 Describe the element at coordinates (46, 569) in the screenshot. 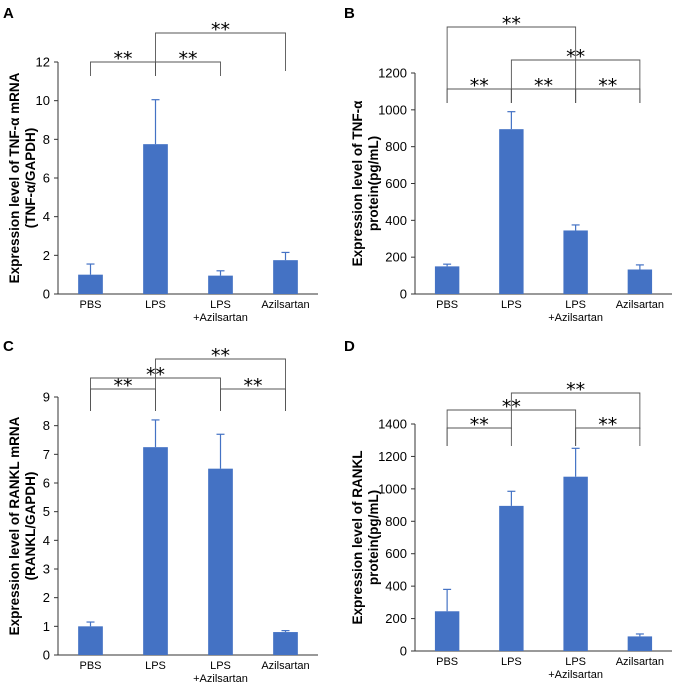

I see `y-tick-label: 3` at that location.